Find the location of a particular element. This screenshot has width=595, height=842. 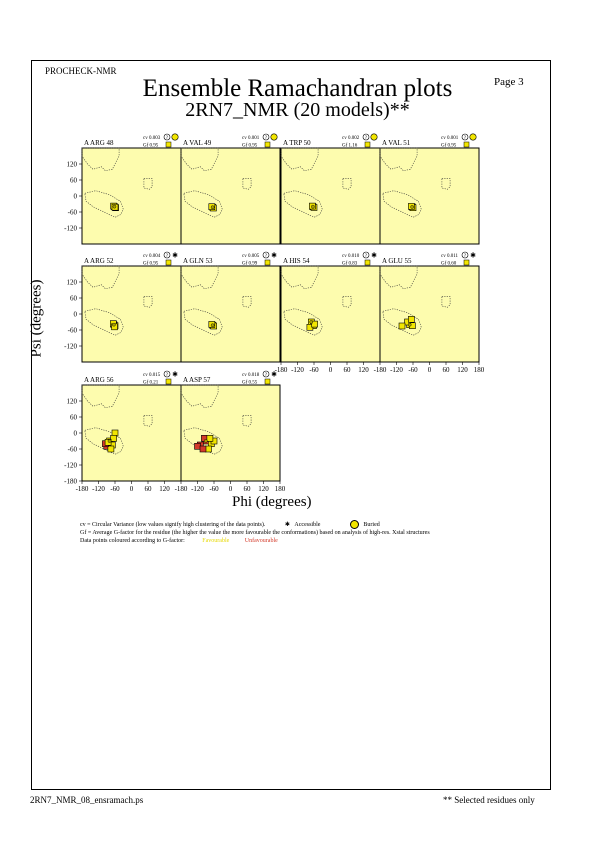

gf-label: Gf 1.16 is located at coordinates (350, 146).